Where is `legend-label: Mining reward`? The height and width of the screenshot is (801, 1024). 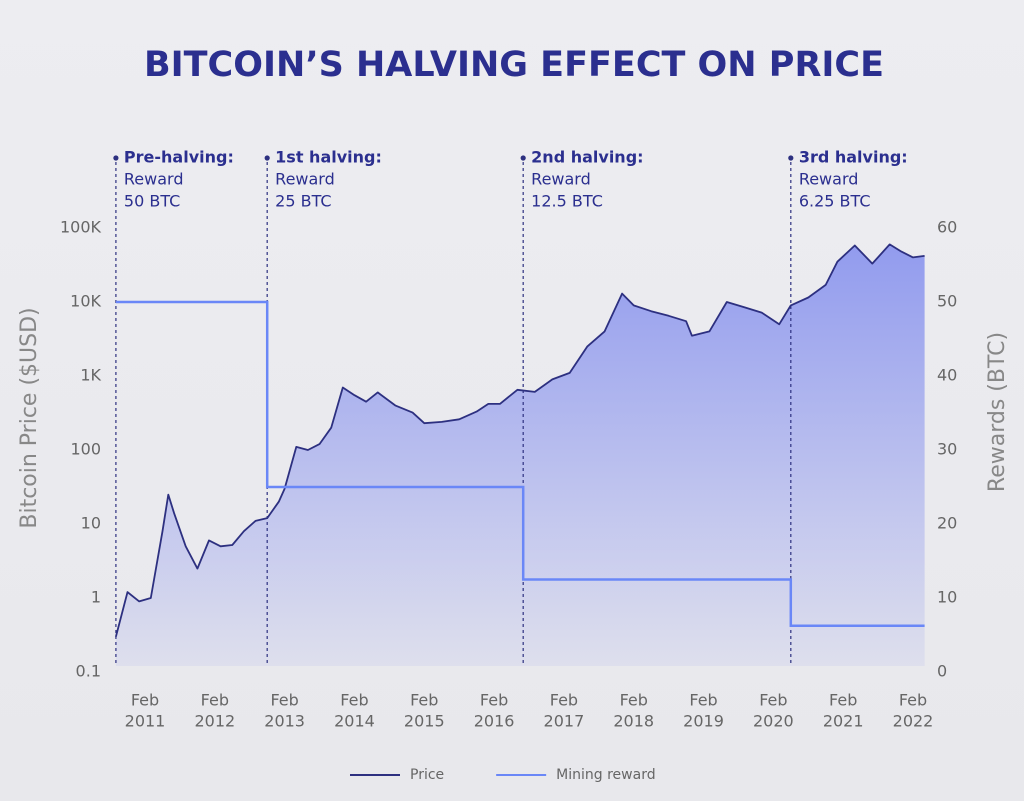
legend-label: Mining reward is located at coordinates (605, 775).